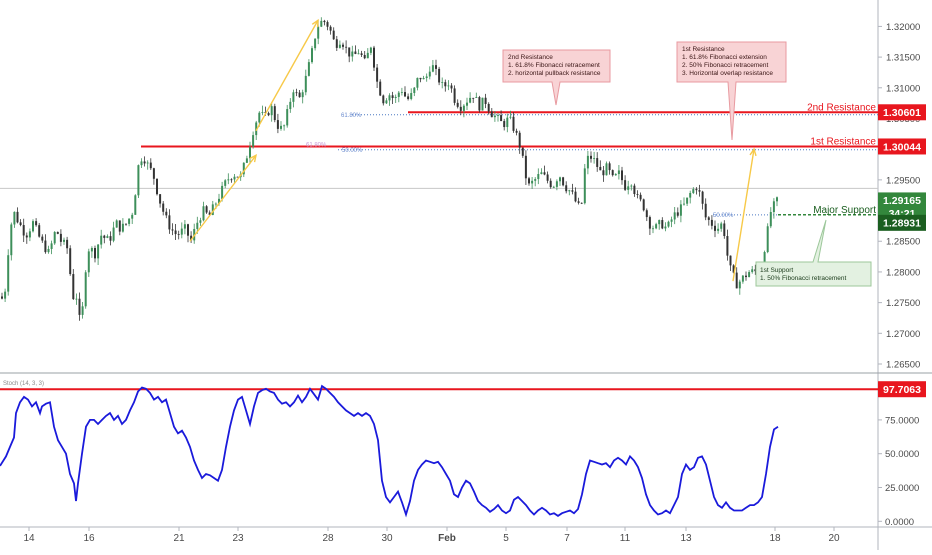  Describe the element at coordinates (899, 522) in the screenshot. I see `osc-tick-label: 0.0000` at that location.